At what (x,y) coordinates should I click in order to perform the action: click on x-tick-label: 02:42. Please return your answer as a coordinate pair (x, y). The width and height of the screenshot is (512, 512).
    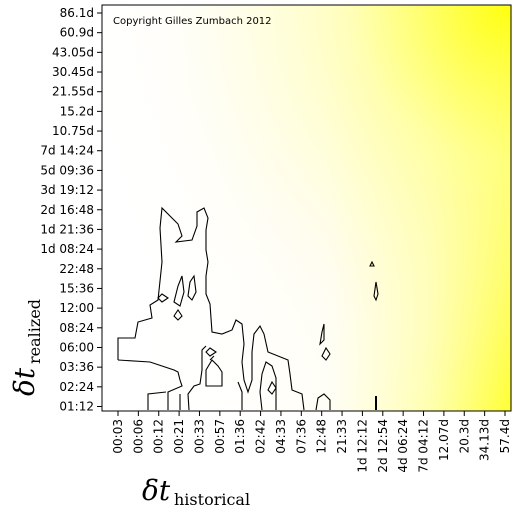
    Looking at the image, I should click on (261, 436).